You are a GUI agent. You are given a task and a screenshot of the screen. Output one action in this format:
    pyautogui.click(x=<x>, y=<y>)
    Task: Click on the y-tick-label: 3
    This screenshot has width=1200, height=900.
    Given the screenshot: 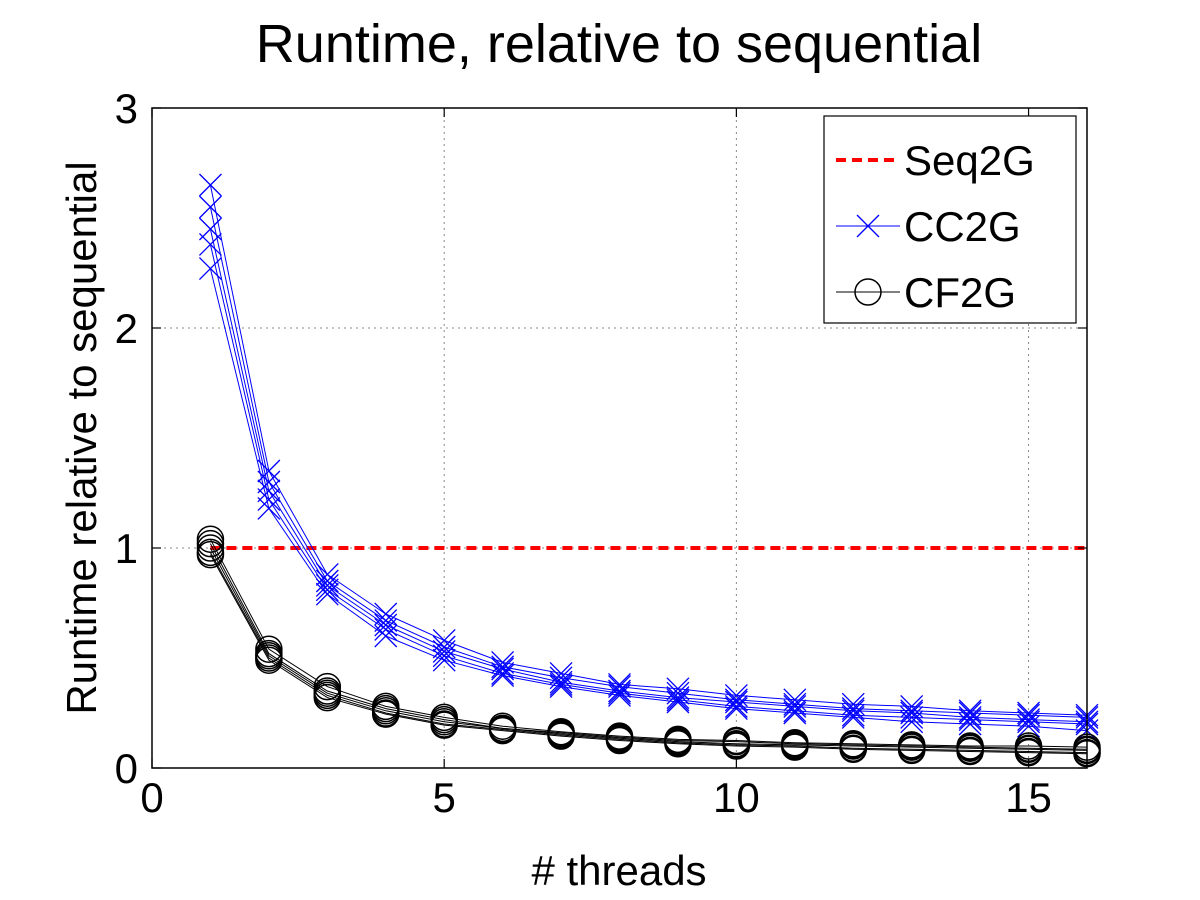 What is the action you would take?
    pyautogui.click(x=126, y=108)
    